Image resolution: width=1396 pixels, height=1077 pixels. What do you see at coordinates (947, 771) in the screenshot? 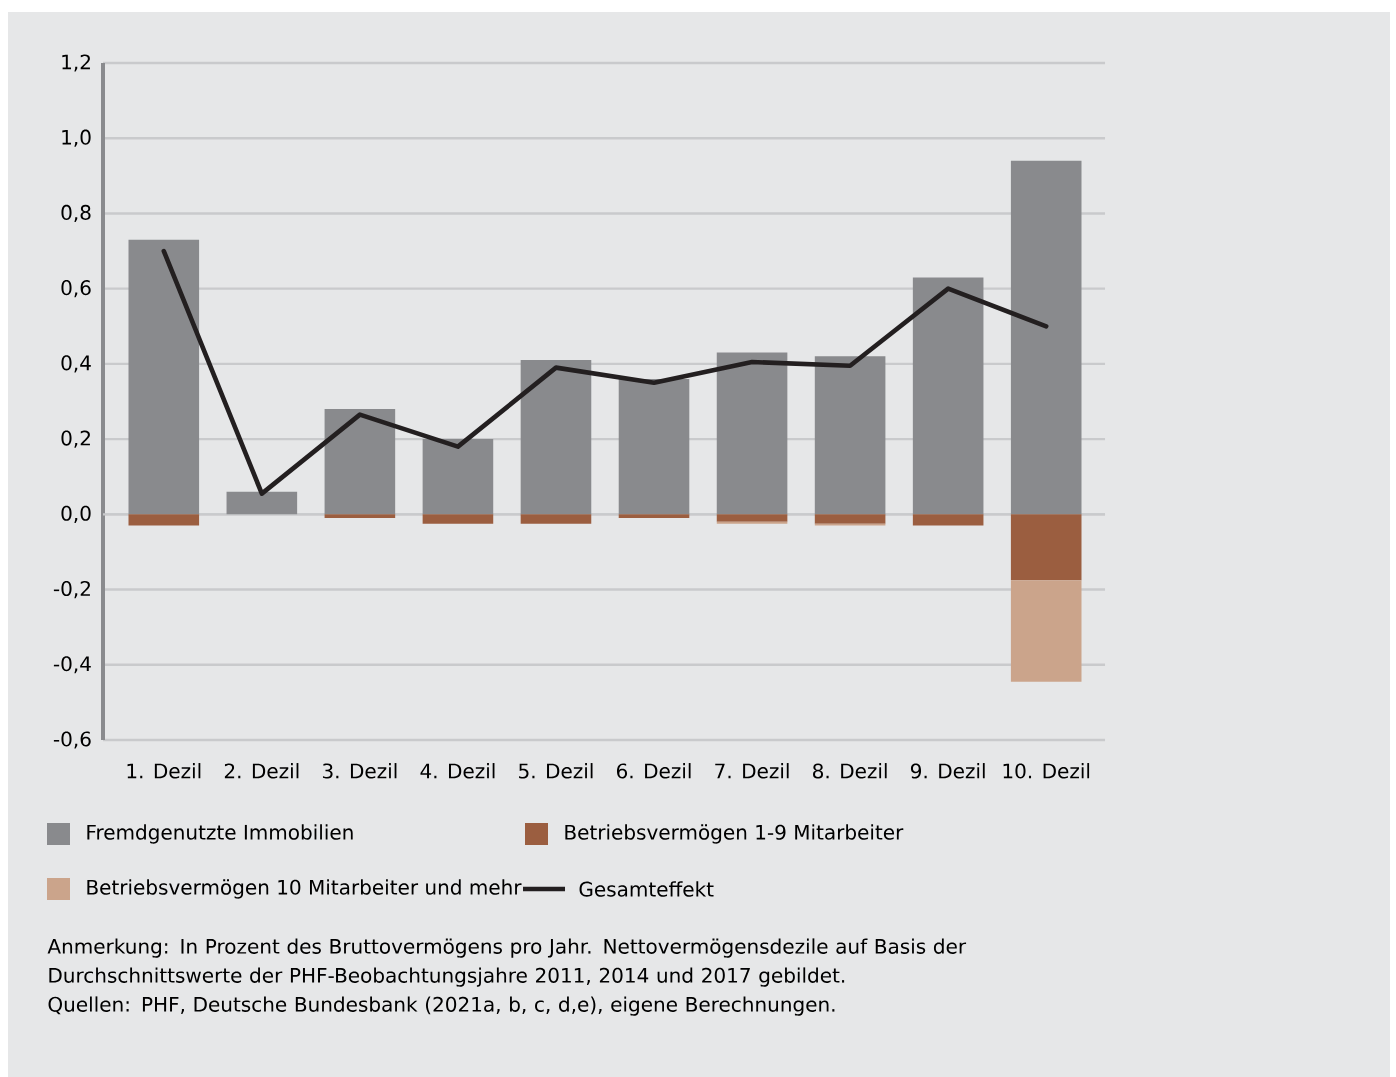
I see `x-tick-label: 9. Dezil` at bounding box center [947, 771].